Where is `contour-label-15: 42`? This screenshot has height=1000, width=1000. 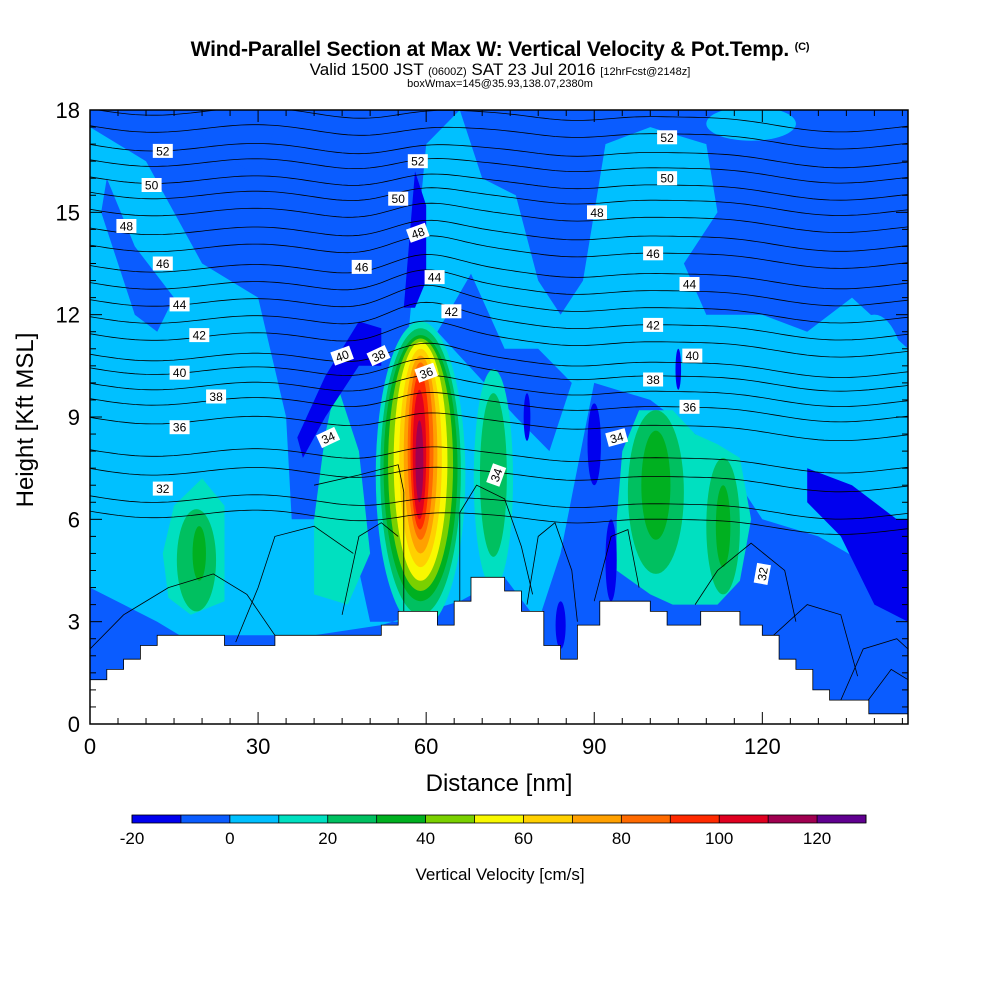
contour-label-15: 42 is located at coordinates (451, 311).